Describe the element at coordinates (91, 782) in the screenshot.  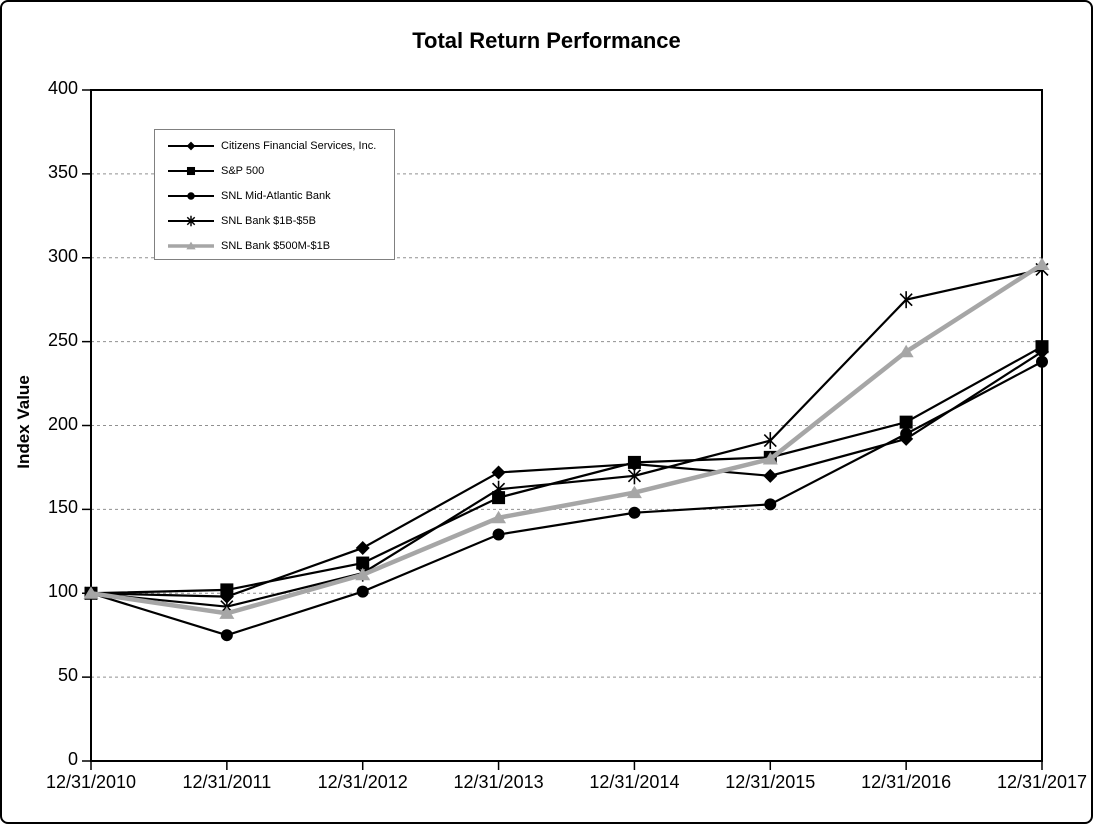
I see `x-tick-label: 12/31/2010` at that location.